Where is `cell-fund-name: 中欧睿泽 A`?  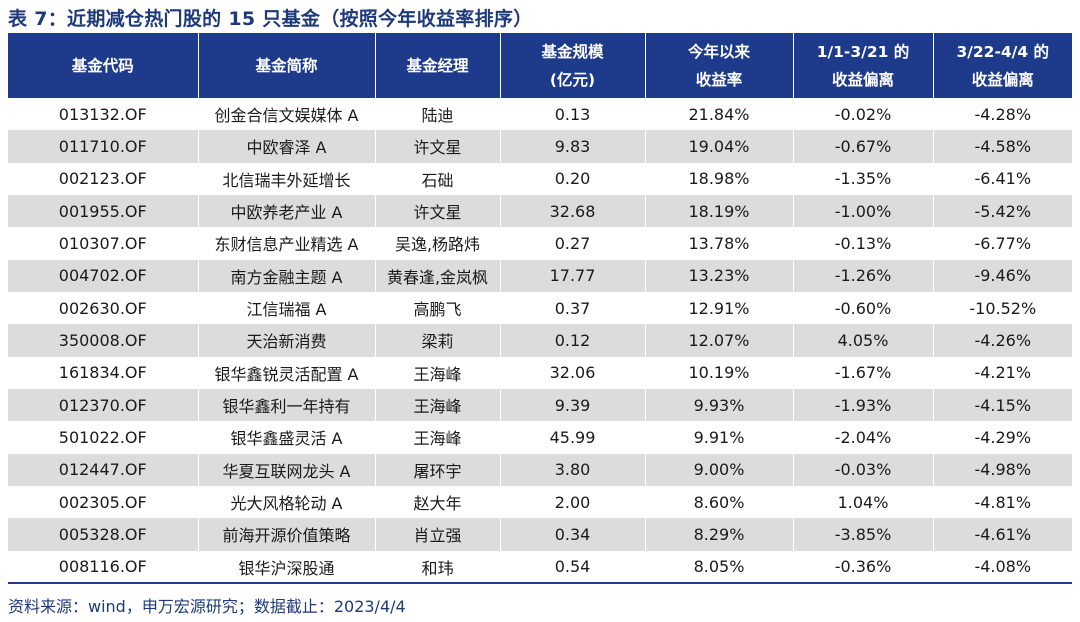 cell-fund-name: 中欧睿泽 A is located at coordinates (286, 146).